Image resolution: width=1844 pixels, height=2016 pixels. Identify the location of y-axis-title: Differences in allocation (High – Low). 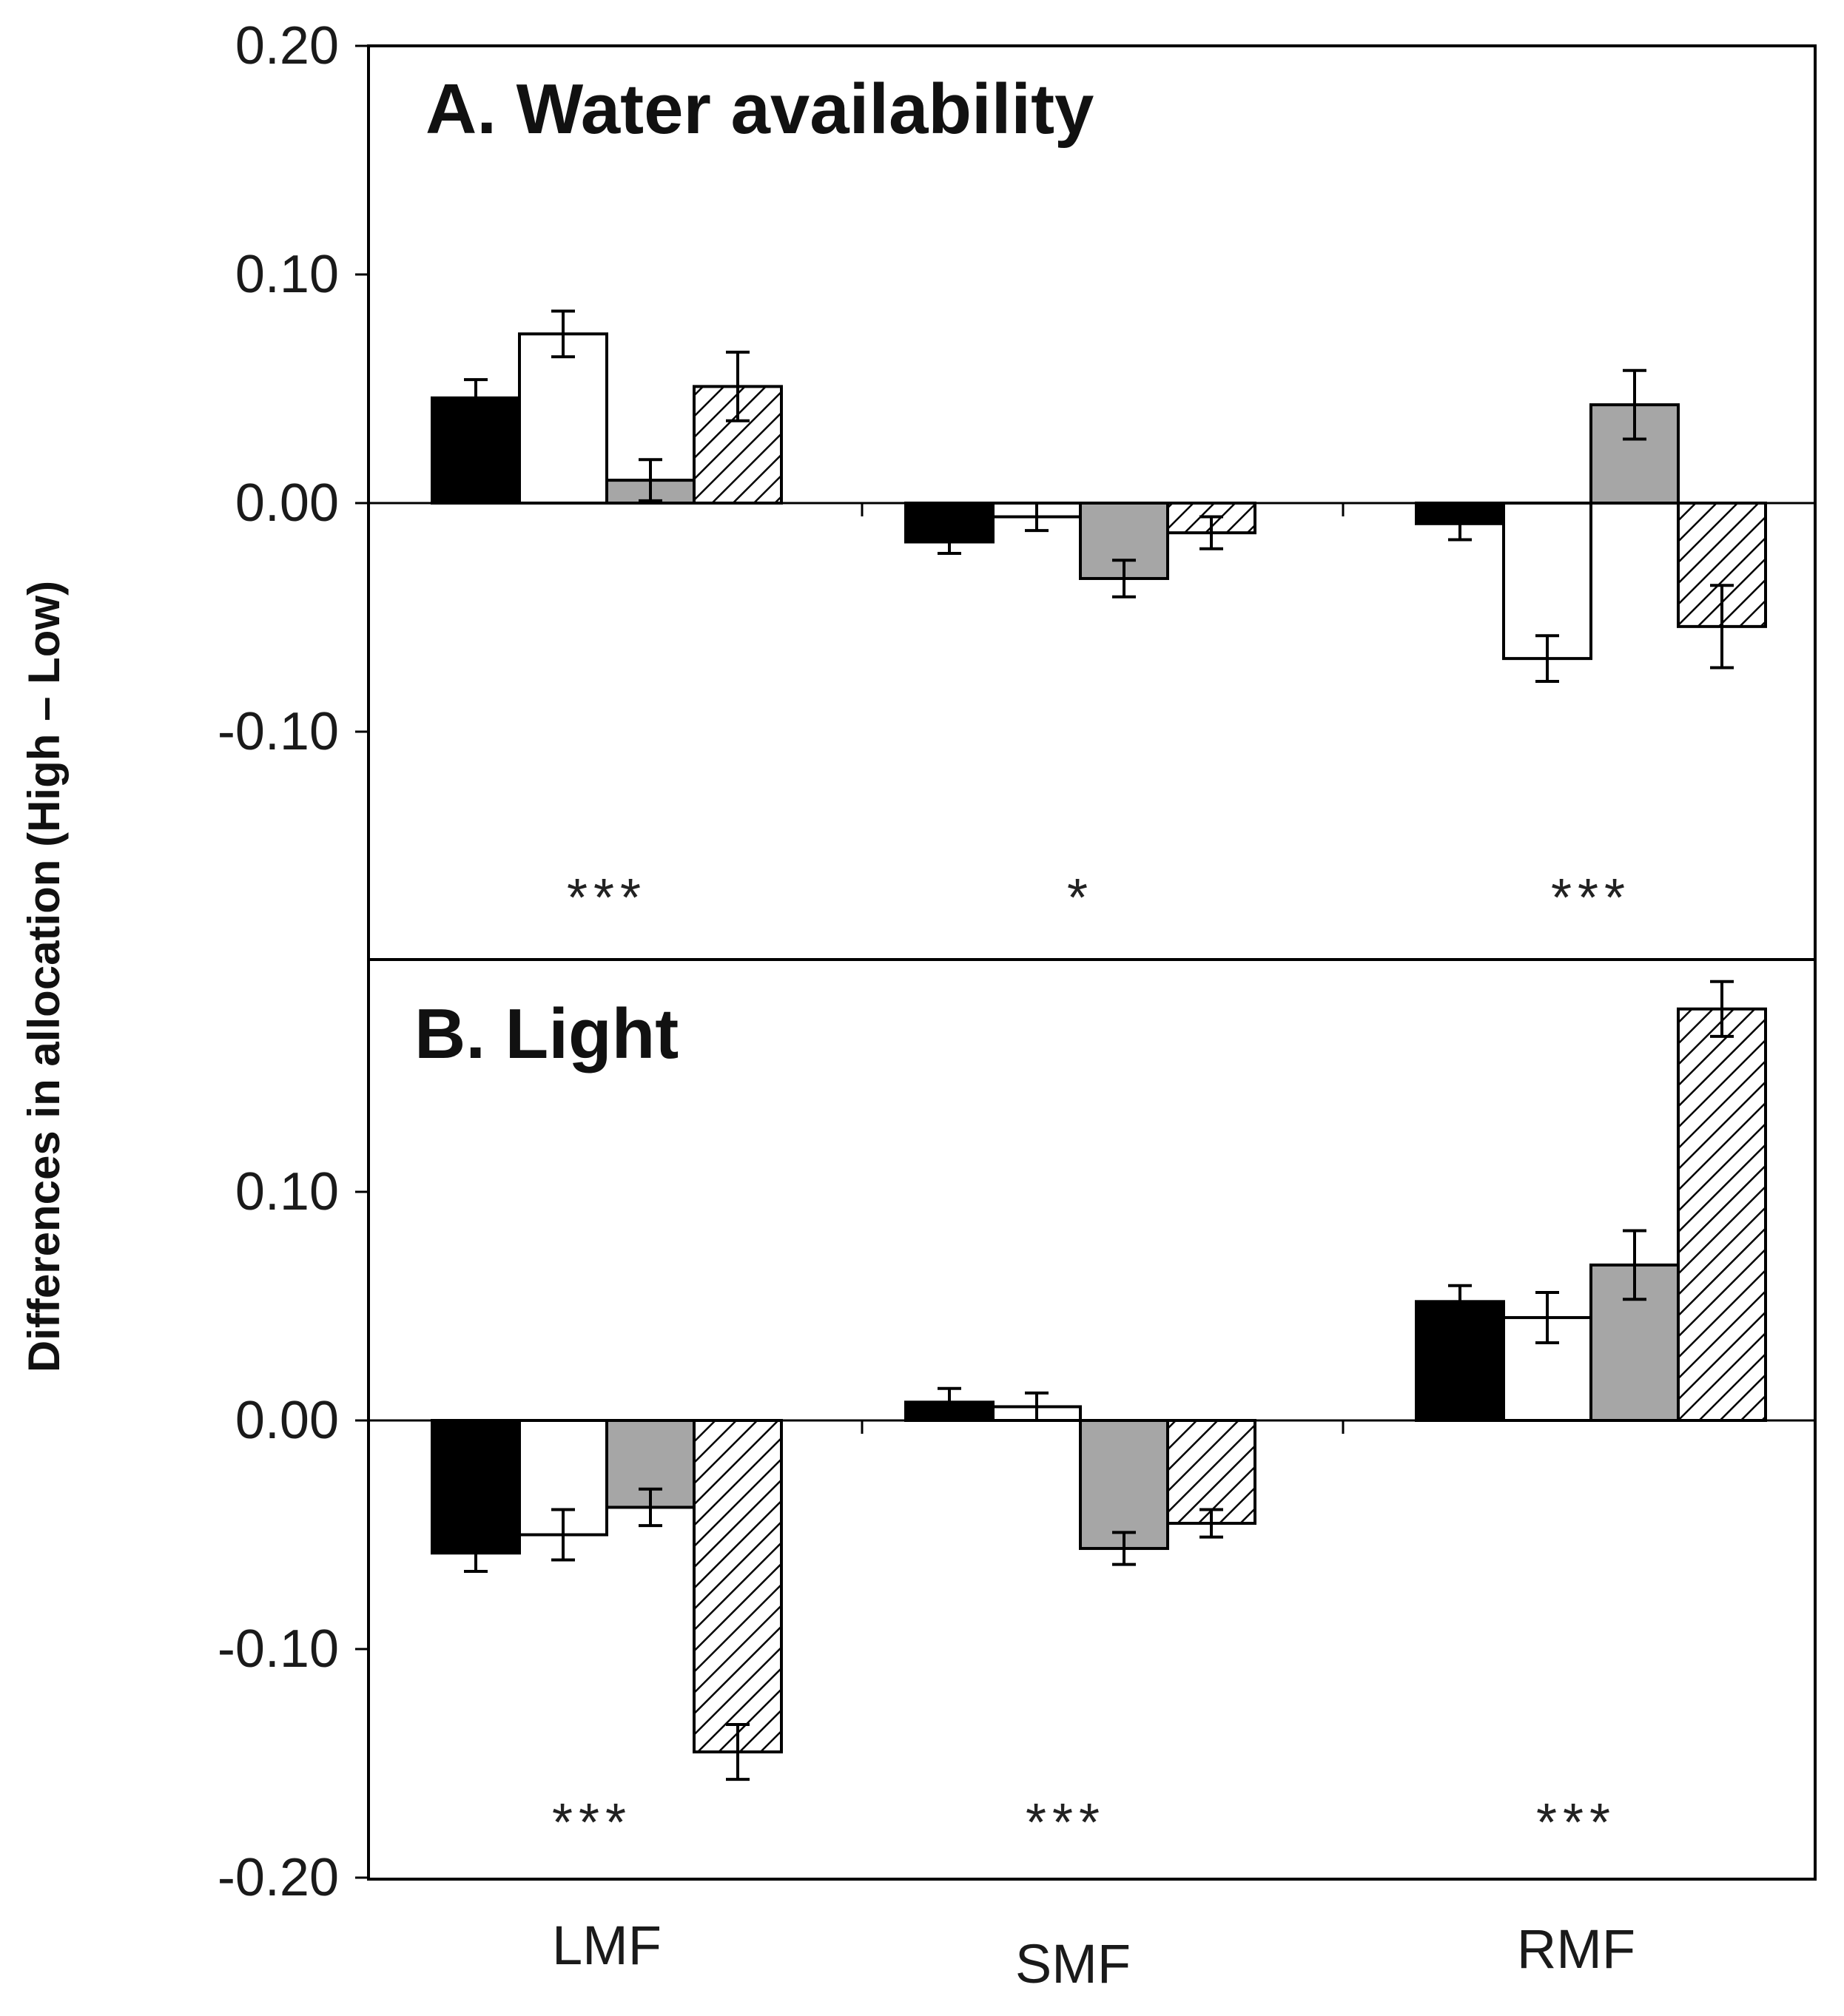
(44, 976).